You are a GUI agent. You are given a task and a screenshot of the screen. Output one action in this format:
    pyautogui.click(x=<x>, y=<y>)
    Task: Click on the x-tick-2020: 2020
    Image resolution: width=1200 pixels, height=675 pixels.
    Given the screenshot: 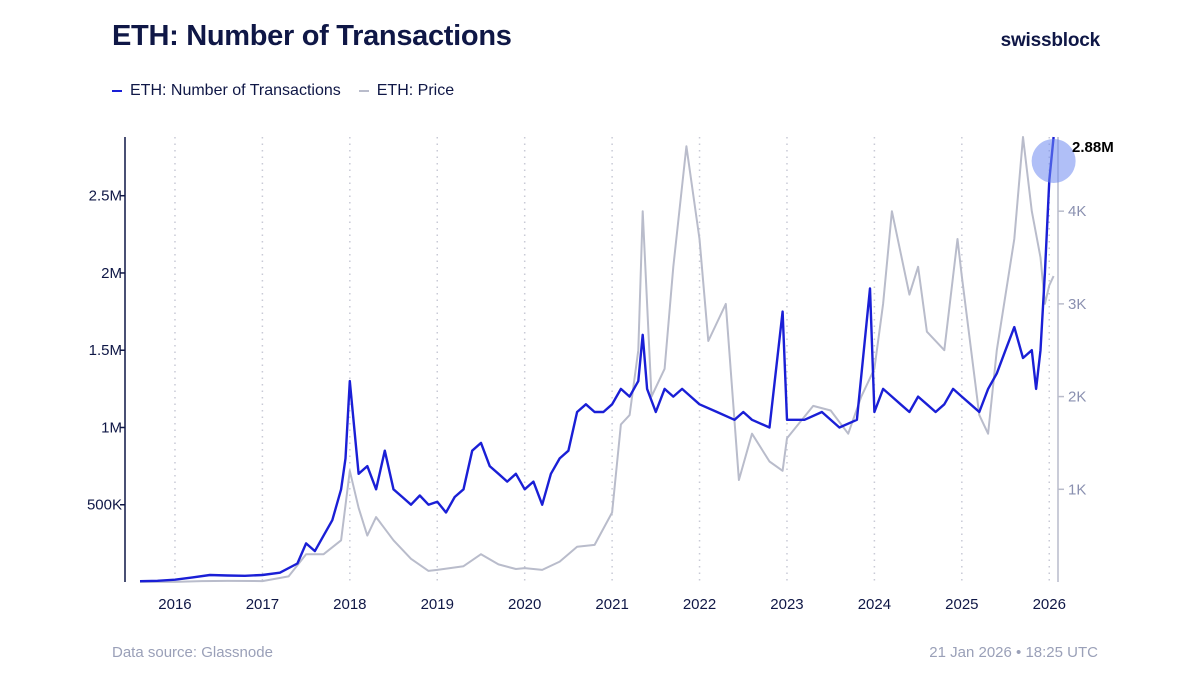 What is the action you would take?
    pyautogui.click(x=524, y=604)
    